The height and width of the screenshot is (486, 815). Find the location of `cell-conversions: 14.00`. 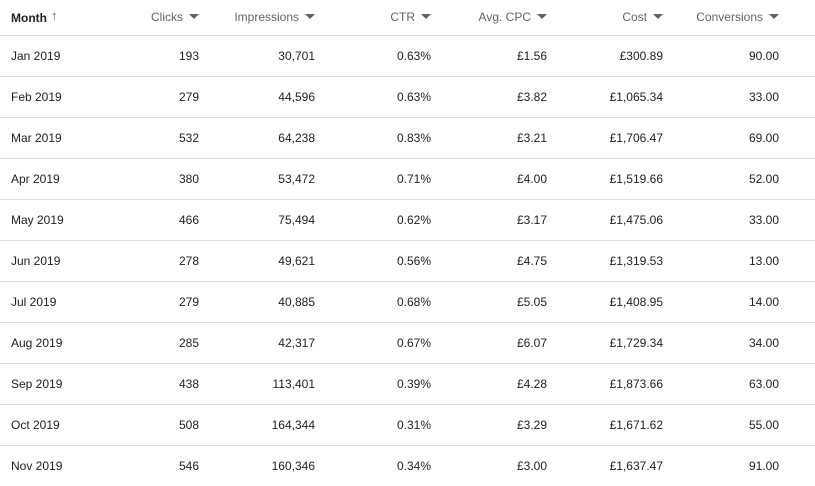

cell-conversions: 14.00 is located at coordinates (721, 302).